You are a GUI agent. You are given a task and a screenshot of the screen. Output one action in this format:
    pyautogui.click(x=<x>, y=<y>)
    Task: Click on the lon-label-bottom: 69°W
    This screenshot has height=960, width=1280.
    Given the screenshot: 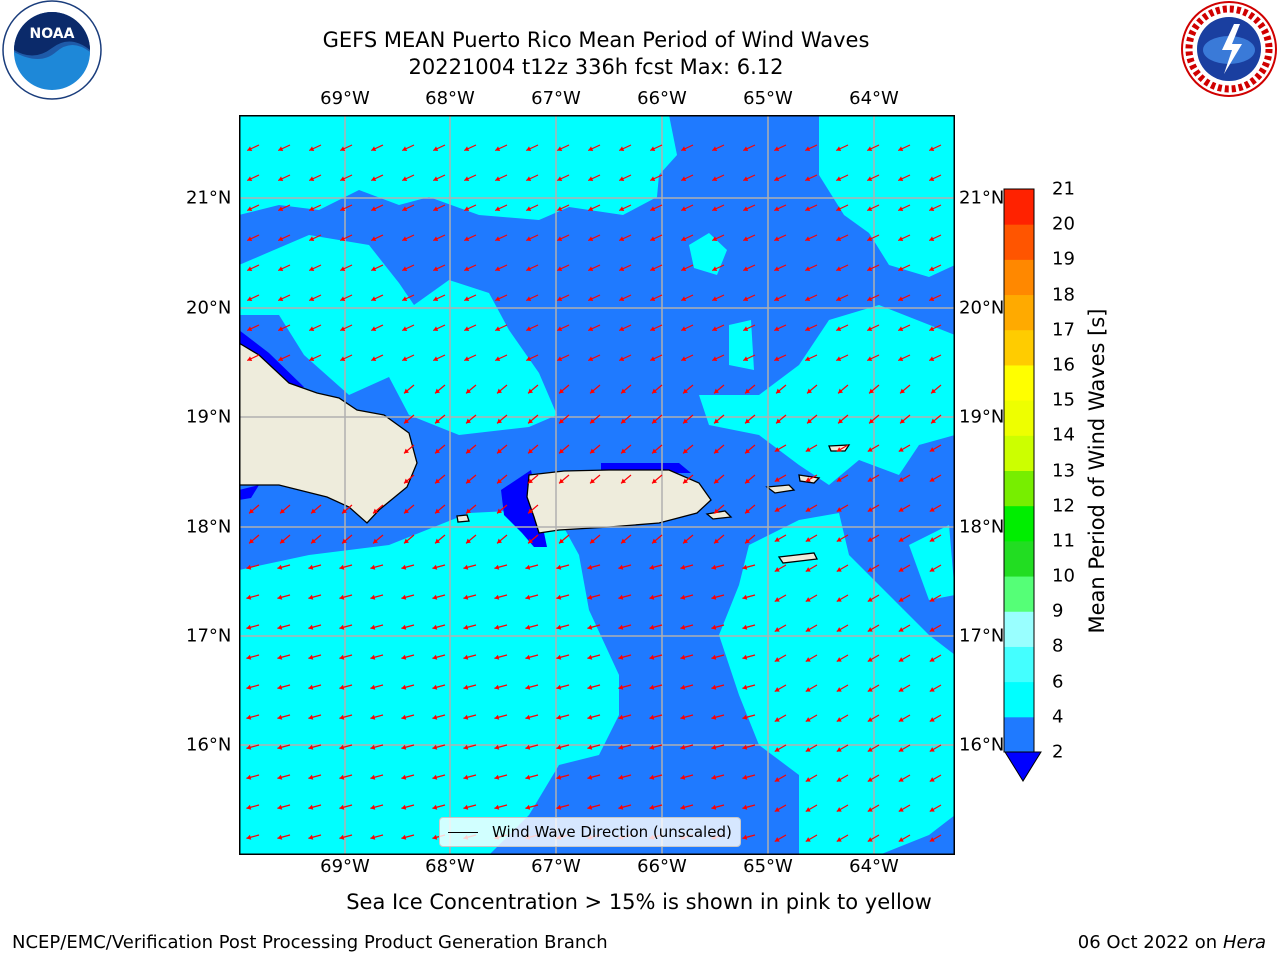 What is the action you would take?
    pyautogui.click(x=345, y=866)
    